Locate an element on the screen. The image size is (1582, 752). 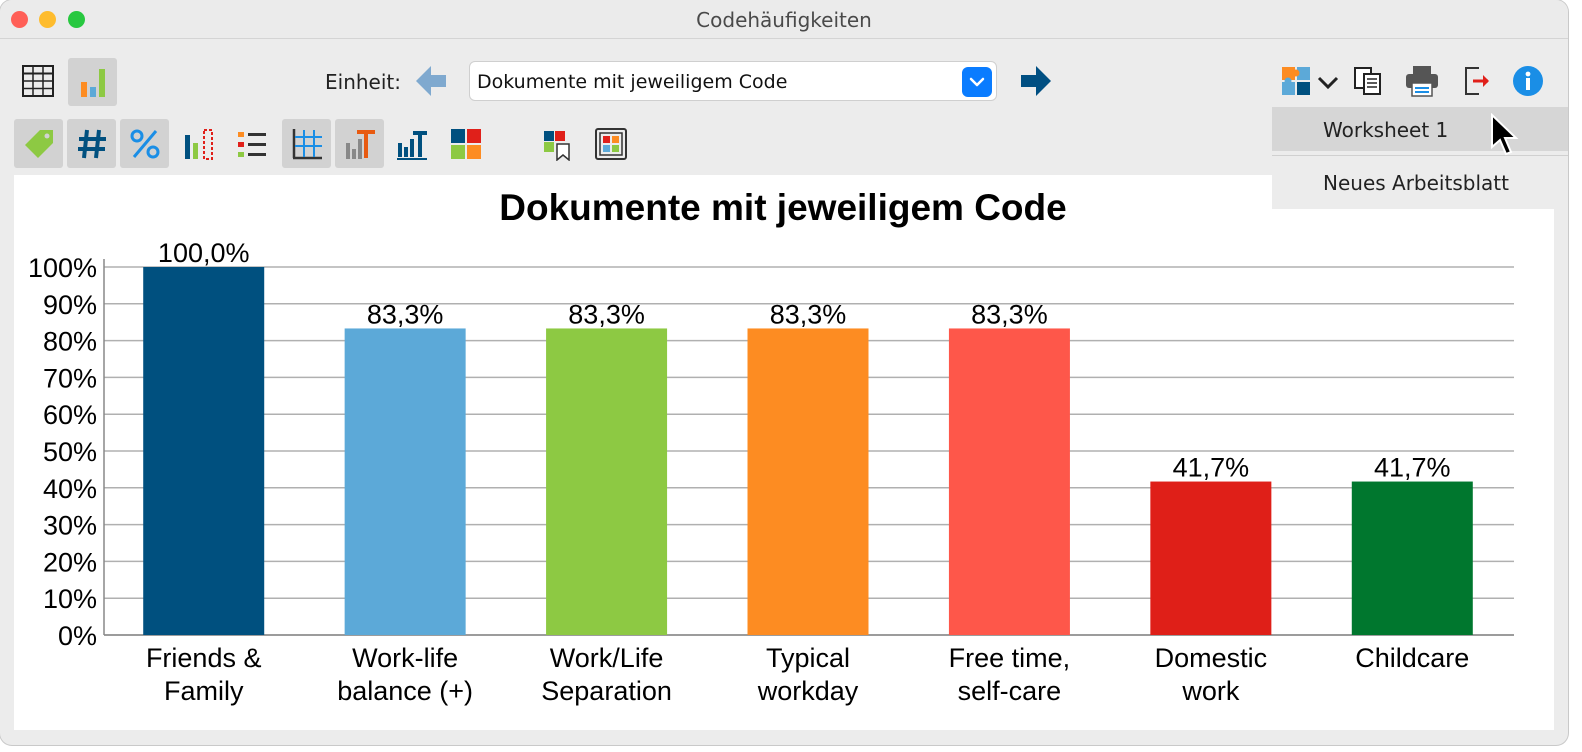
arrow-right-icon is located at coordinates (1036, 81).